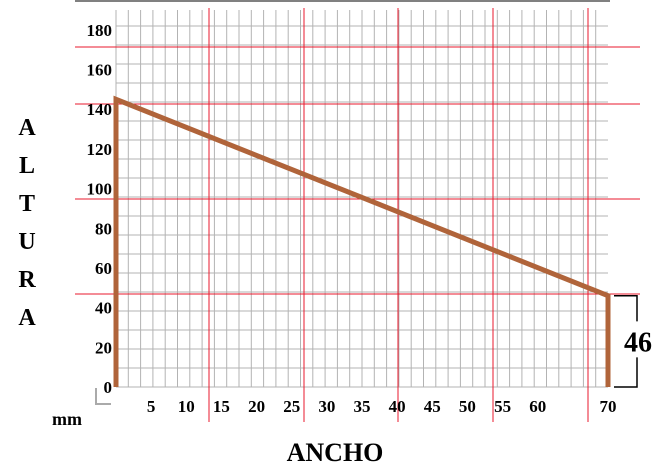 The height and width of the screenshot is (465, 655). I want to click on x-tick-label: 15, so click(221, 406).